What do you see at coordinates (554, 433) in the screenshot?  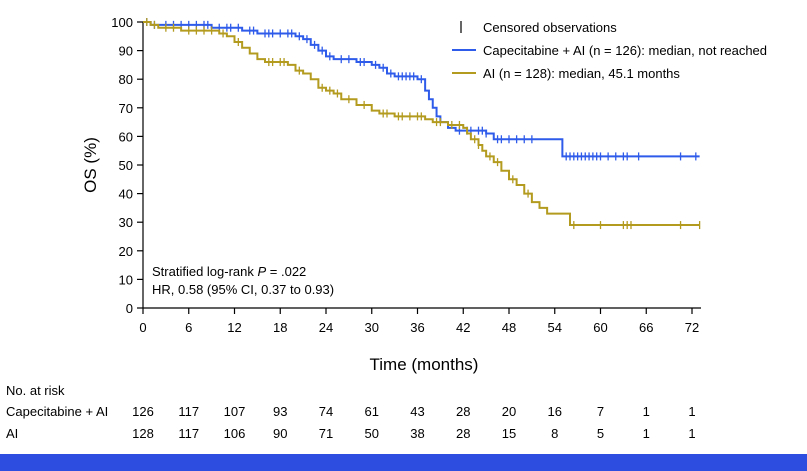 I see `risk-value: 8` at bounding box center [554, 433].